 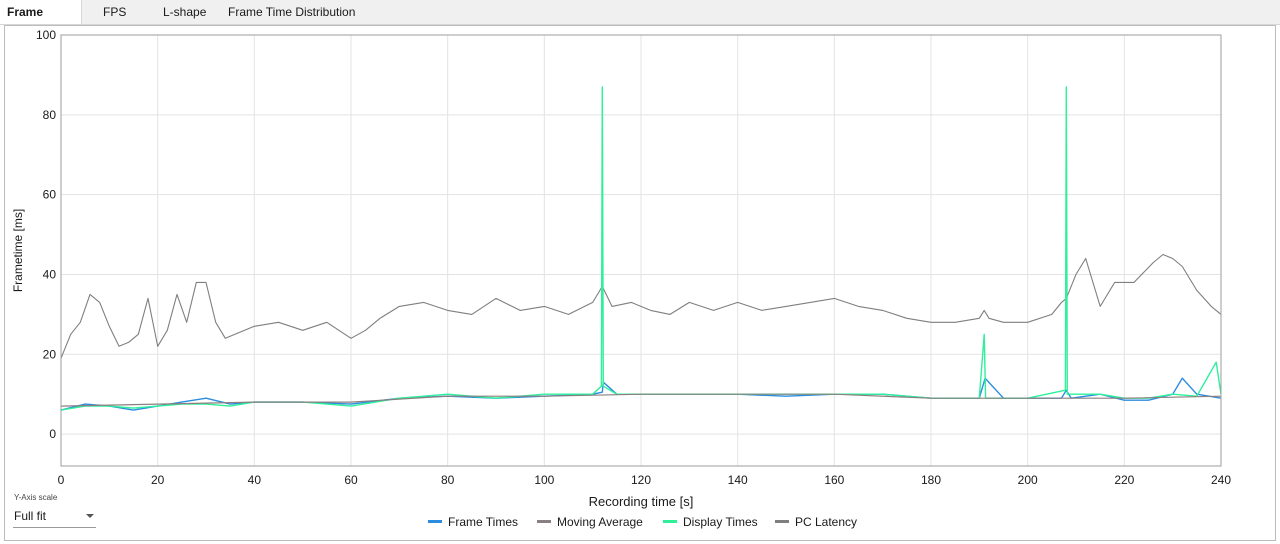 I want to click on legend-swatch-frame-times, so click(x=435, y=522).